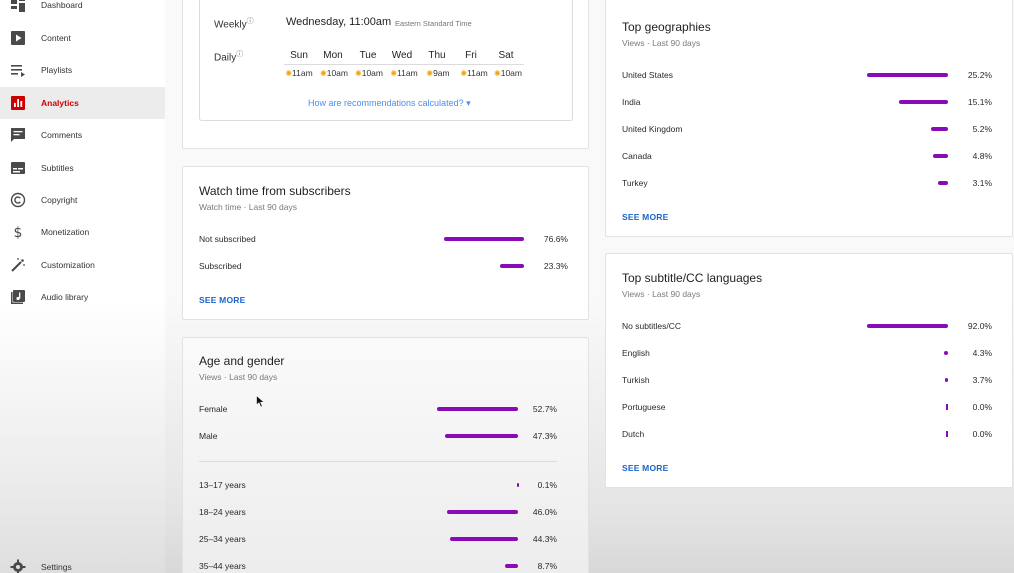  What do you see at coordinates (636, 380) in the screenshot?
I see `row-label: Turkish` at bounding box center [636, 380].